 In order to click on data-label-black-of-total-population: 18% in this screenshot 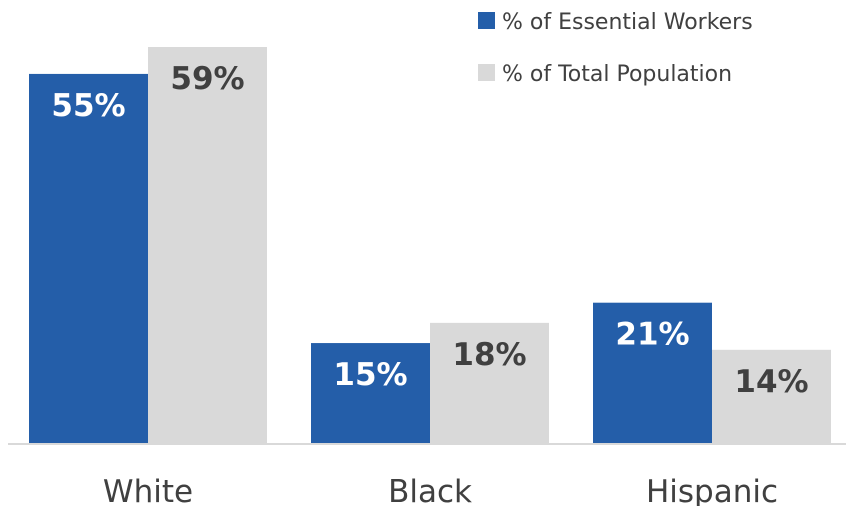, I will do `click(489, 355)`.